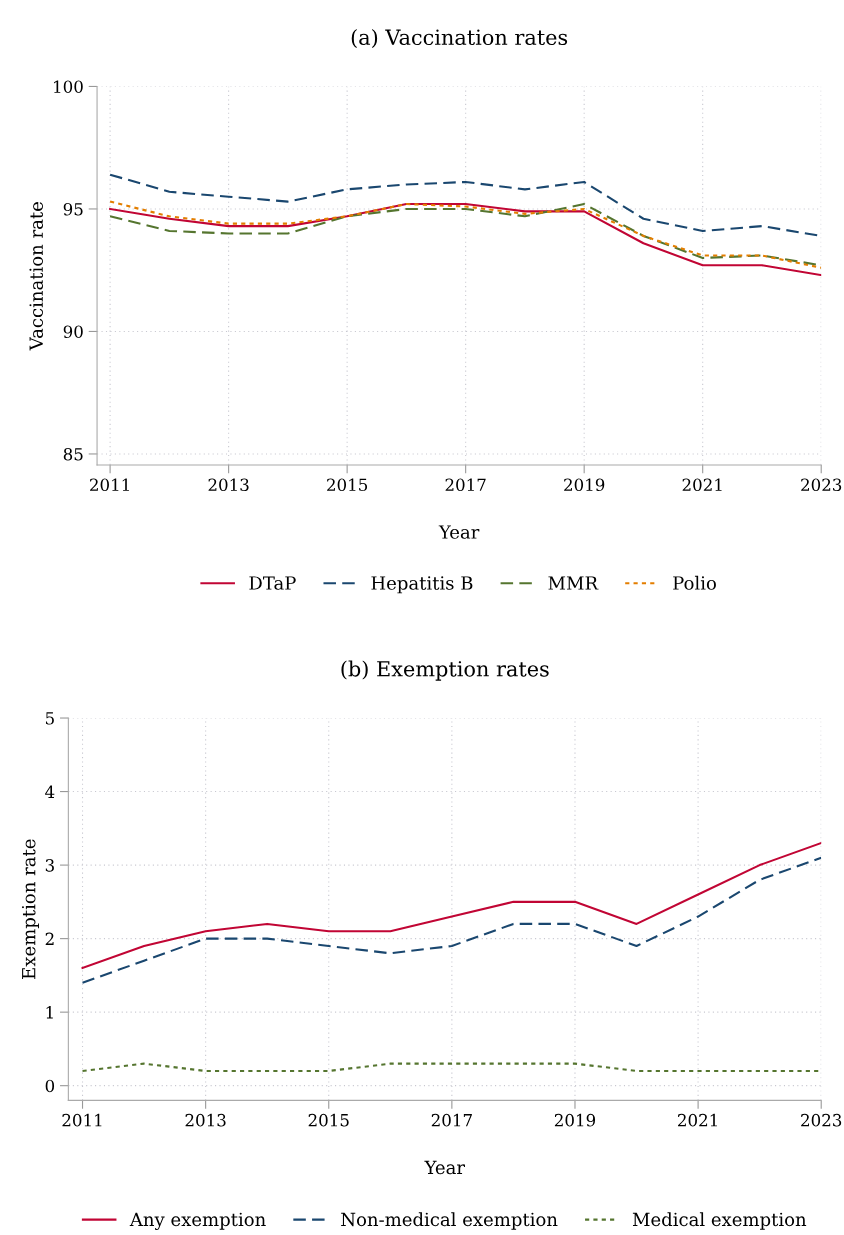 Image resolution: width=844 pixels, height=1235 pixels. What do you see at coordinates (49, 938) in the screenshot?
I see `y-tick-label: 2` at bounding box center [49, 938].